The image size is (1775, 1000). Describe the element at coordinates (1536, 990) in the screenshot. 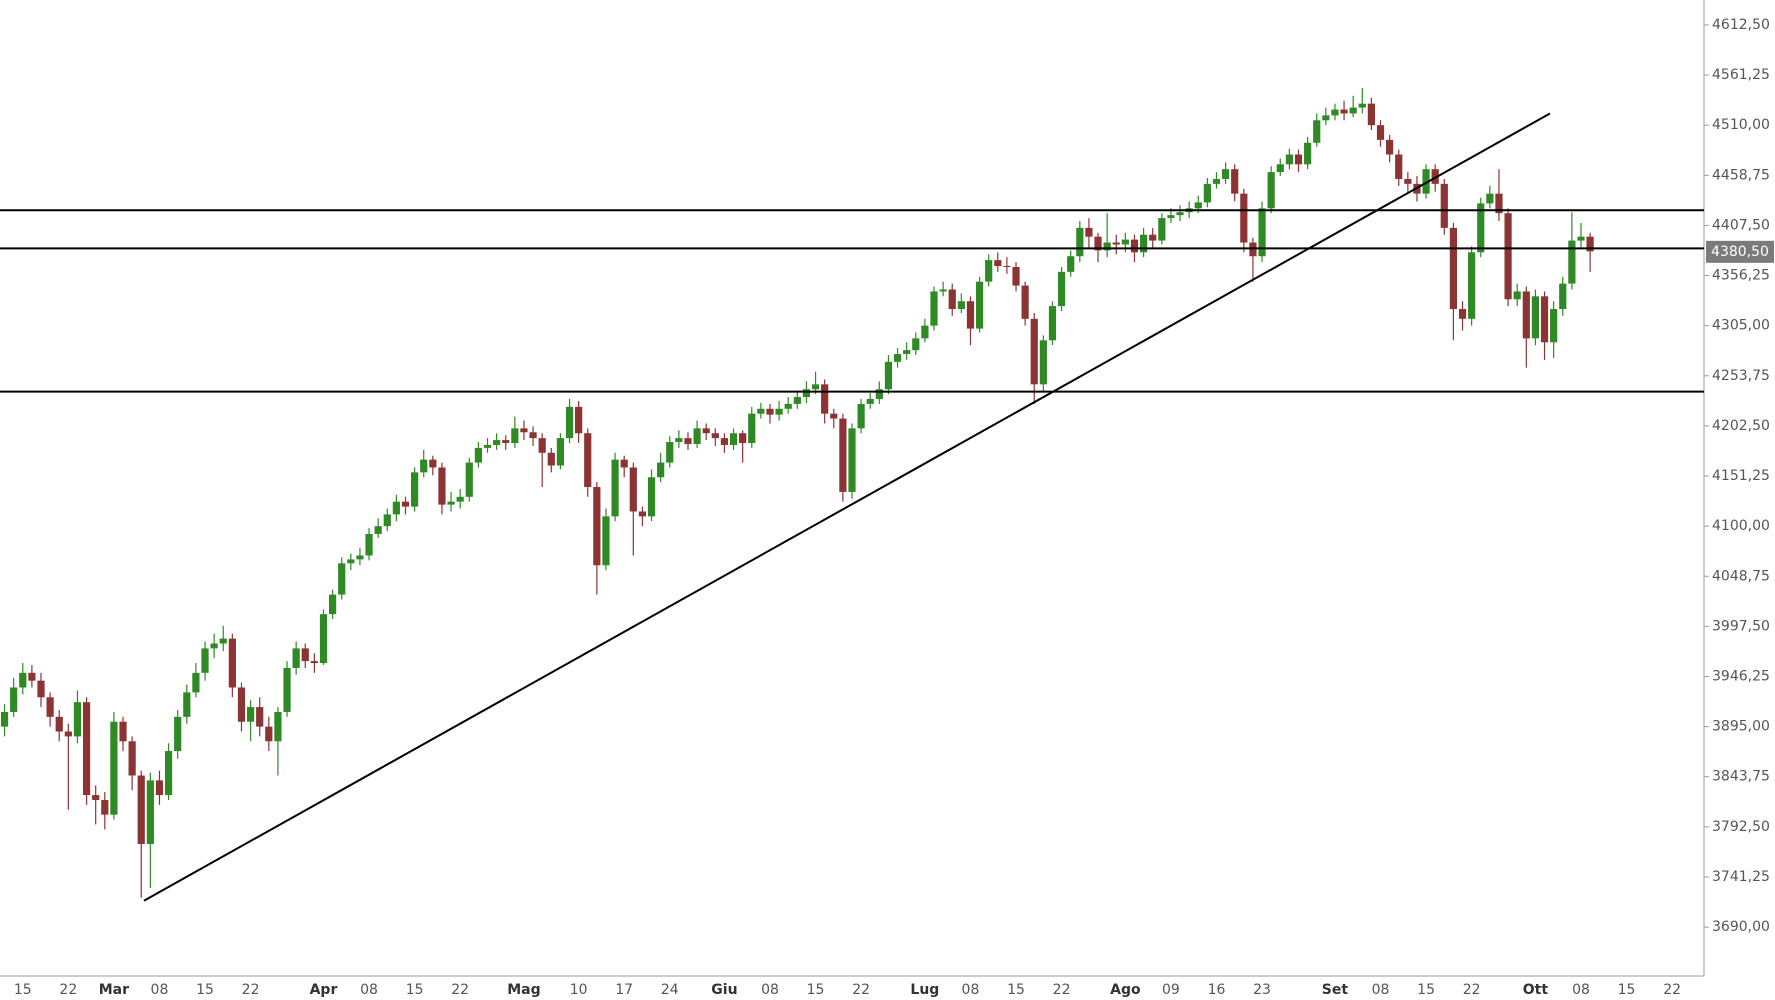

I see `x-tick-label: Ott` at that location.